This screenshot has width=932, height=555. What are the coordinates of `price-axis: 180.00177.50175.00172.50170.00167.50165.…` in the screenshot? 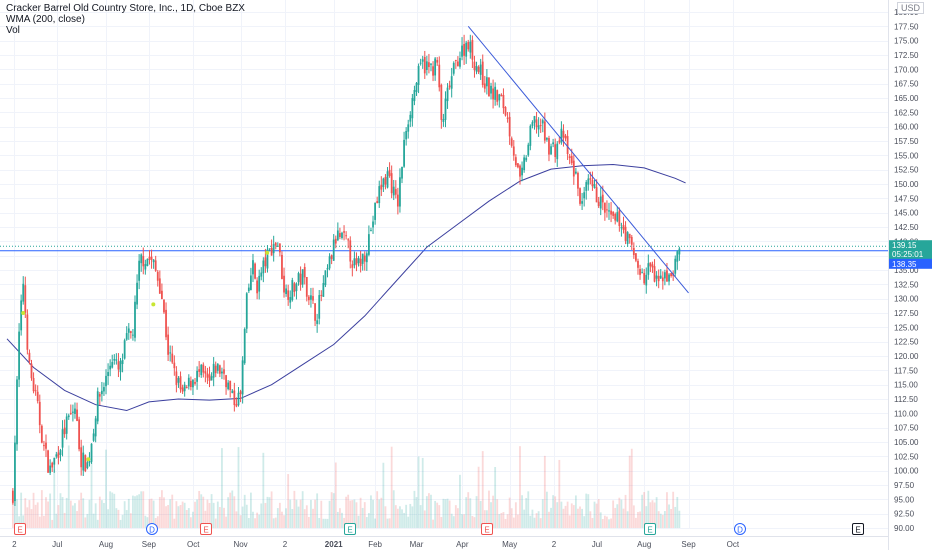 It's located at (910, 275).